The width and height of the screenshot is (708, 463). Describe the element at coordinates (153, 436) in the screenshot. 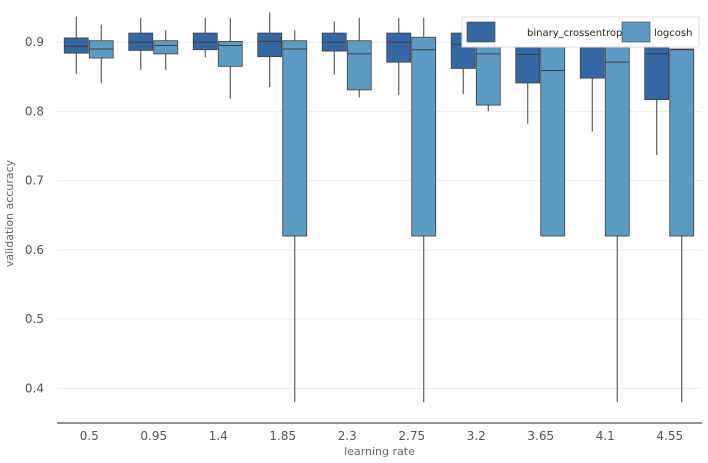

I see `x-tick-label: 0.95` at that location.